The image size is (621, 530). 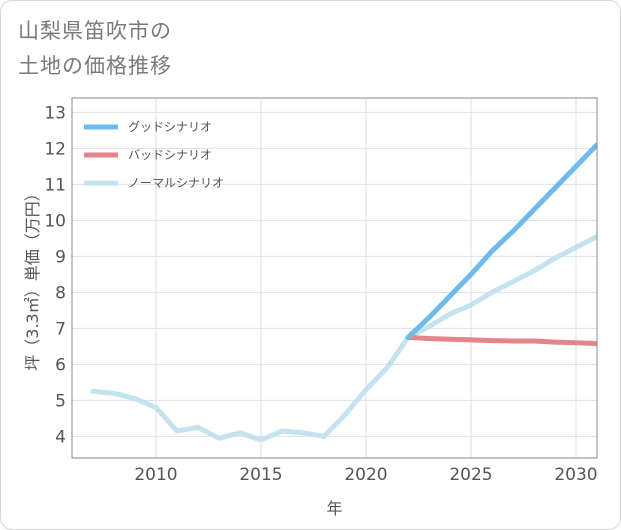 I want to click on y-tick-labels: 4 5 6 7 8 9 10 11 12 13, so click(x=55, y=275).